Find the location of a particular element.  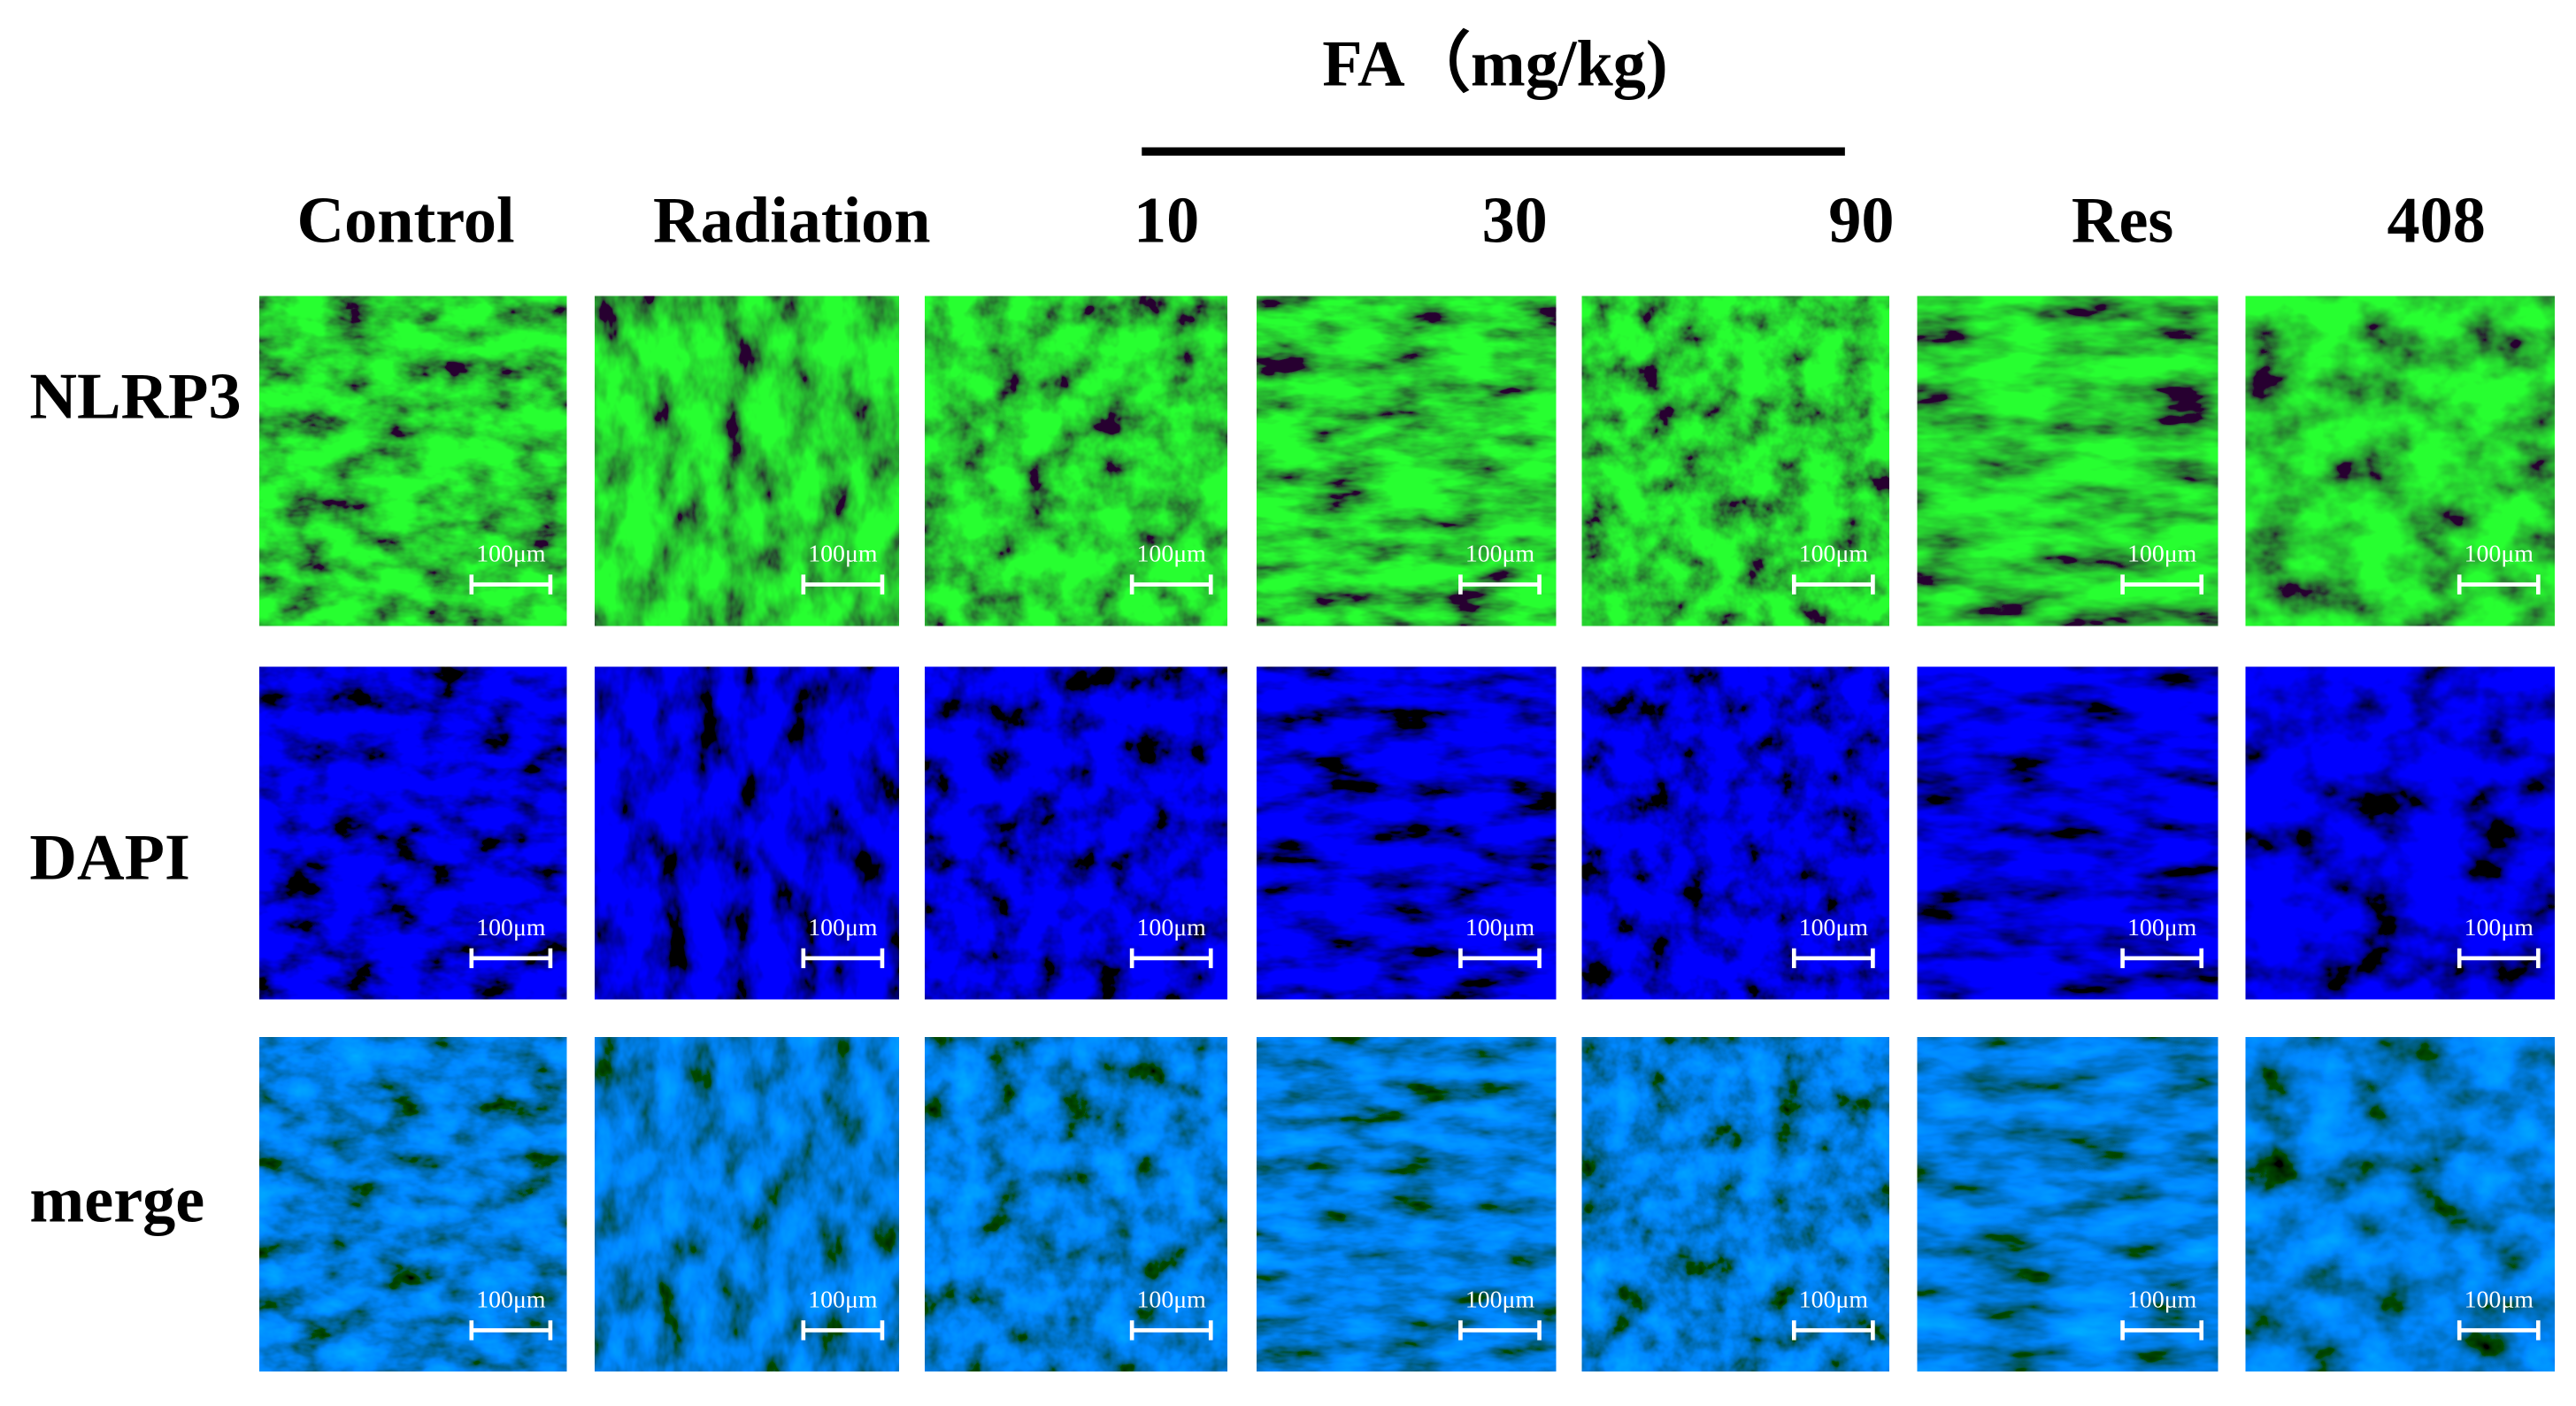

column-label: 408 is located at coordinates (2437, 220).